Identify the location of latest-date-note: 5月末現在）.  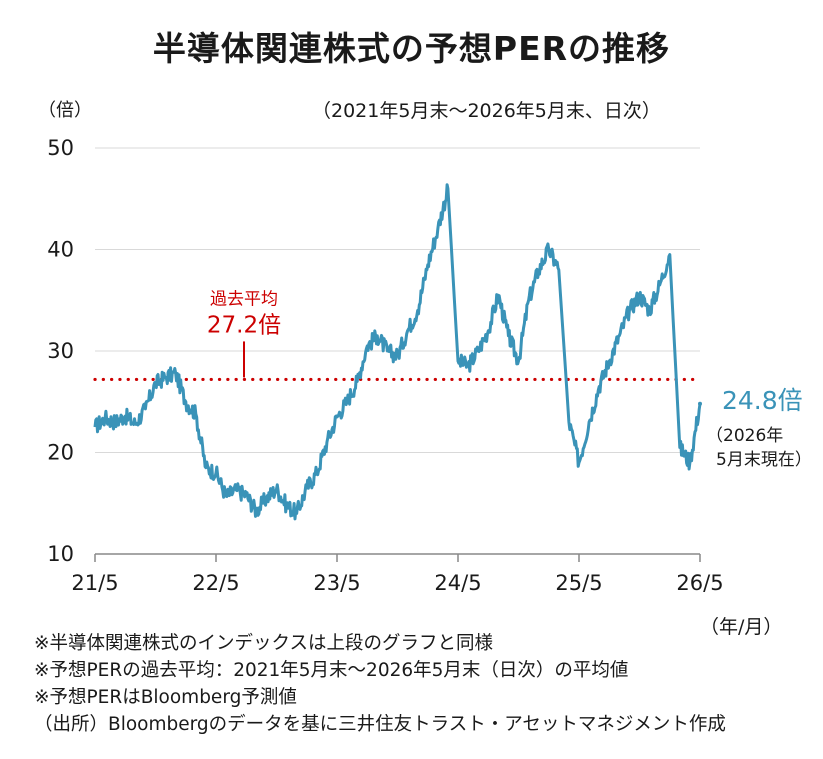
(764, 460).